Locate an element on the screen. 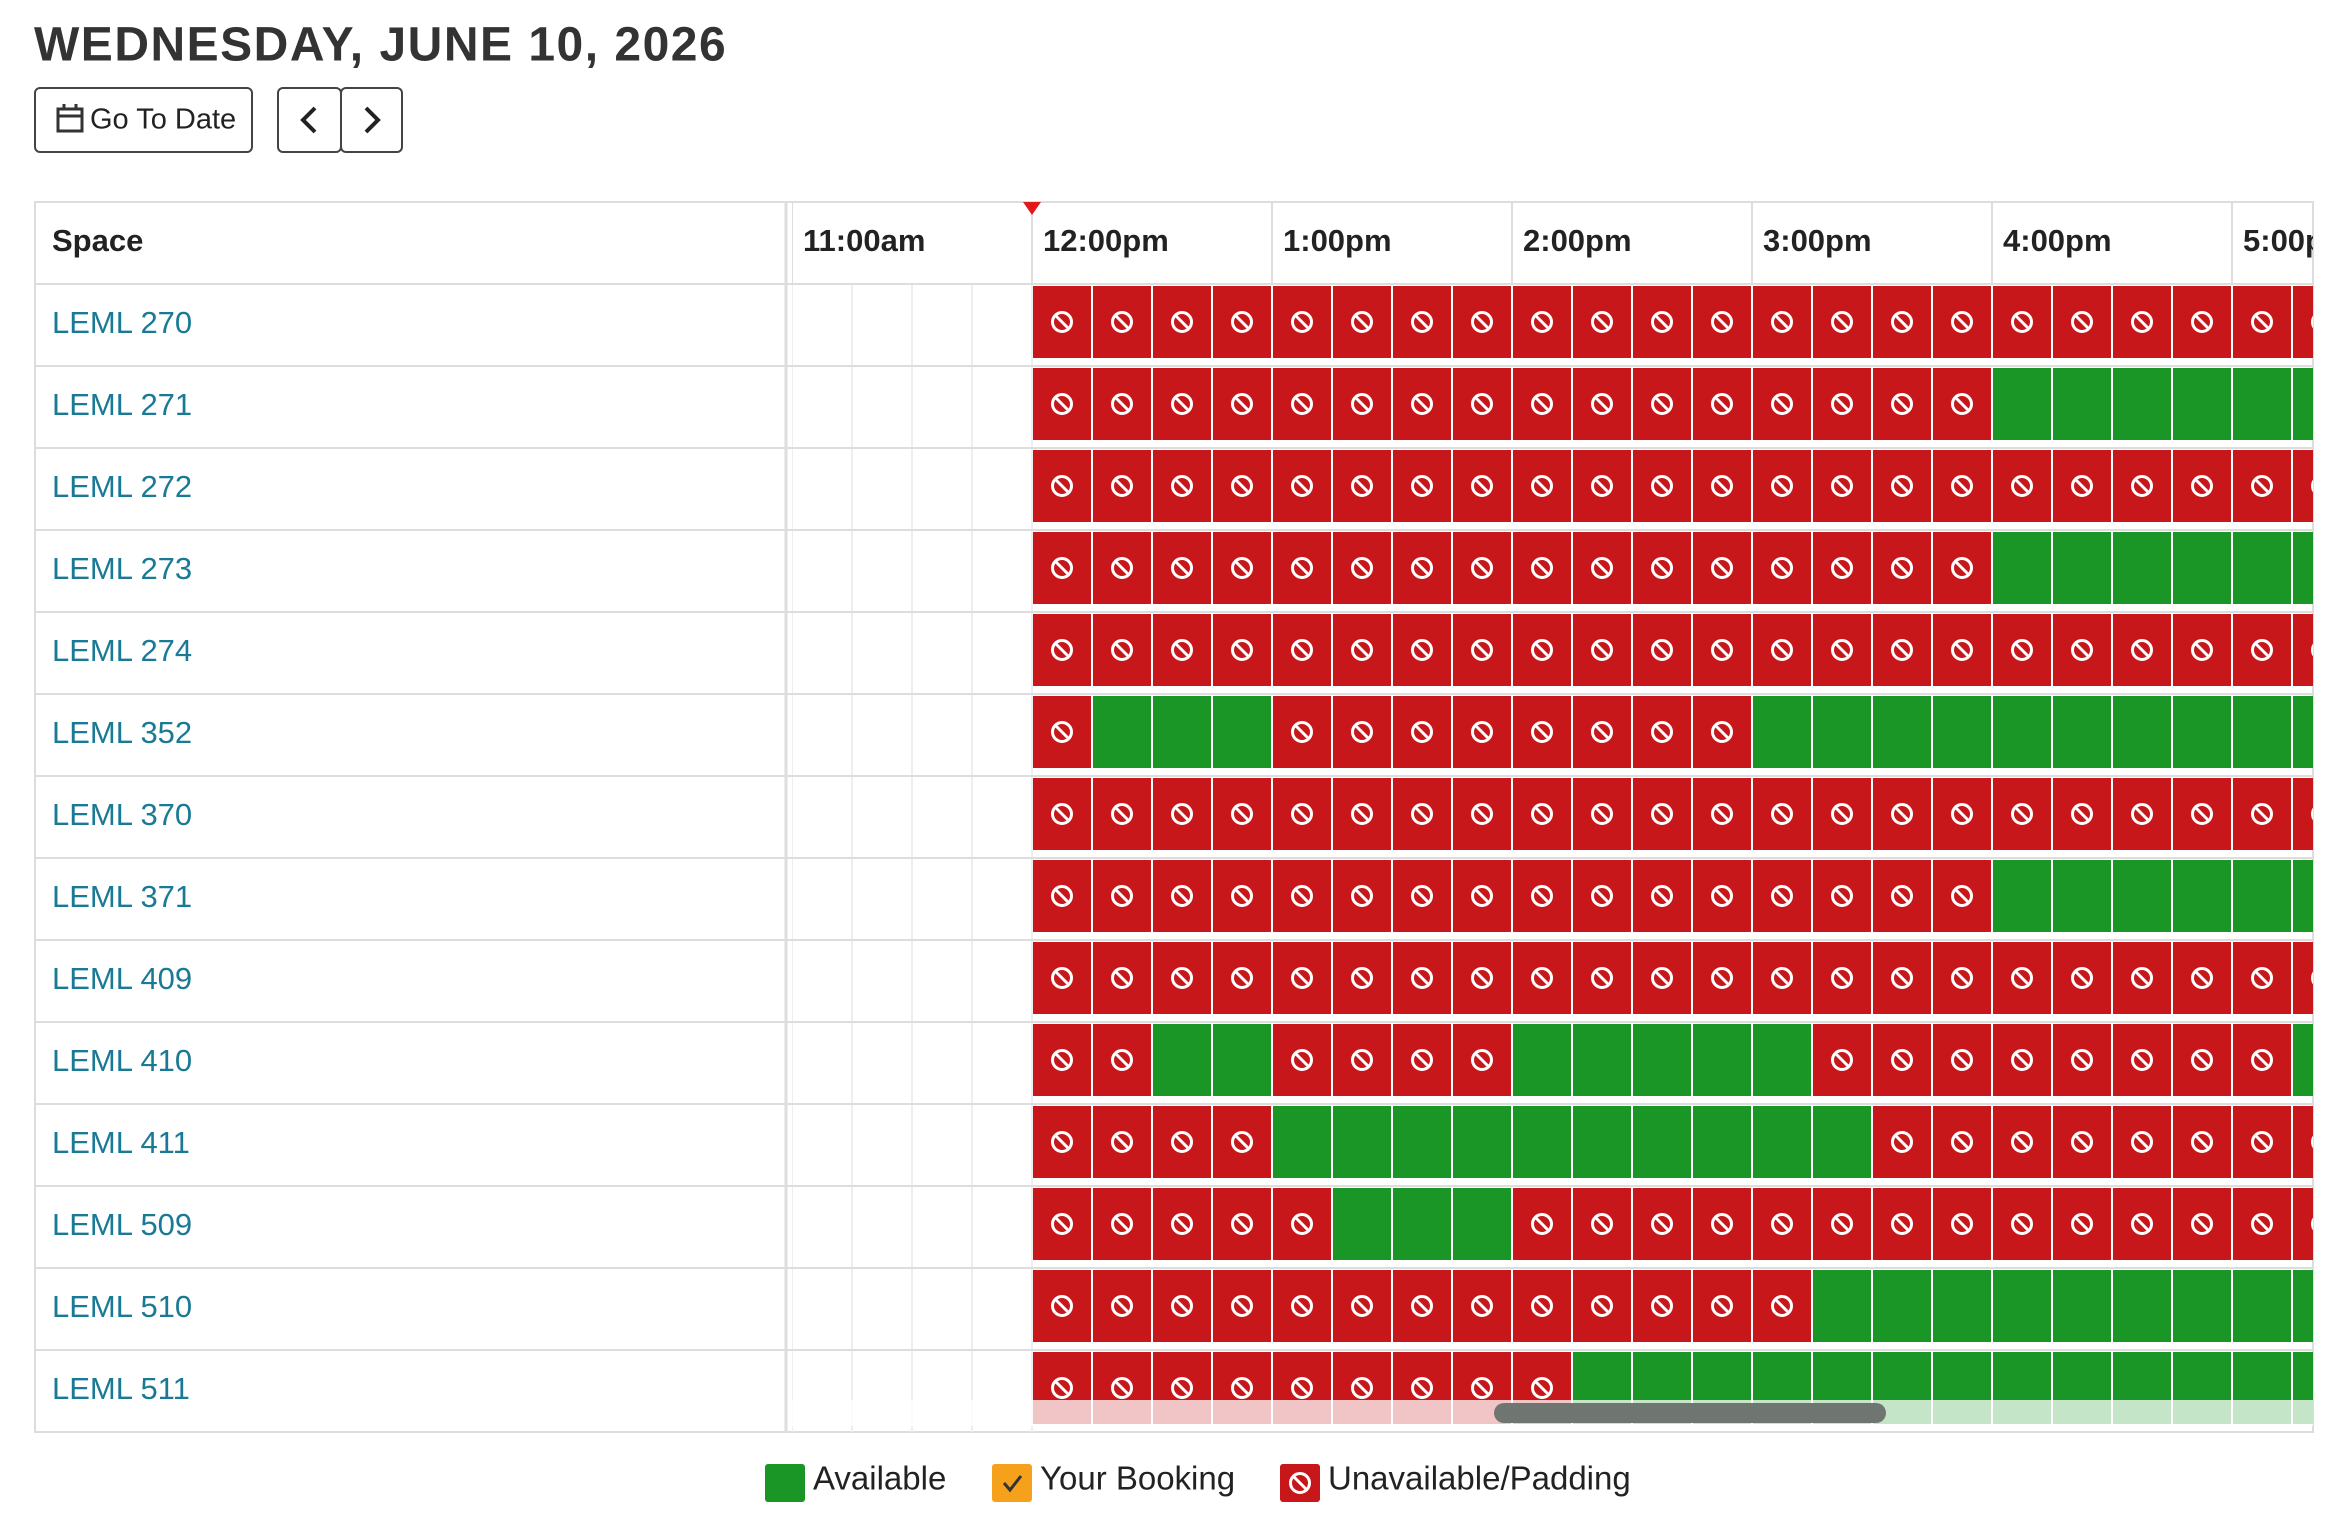  space-link: LEML 270 is located at coordinates (122, 322).